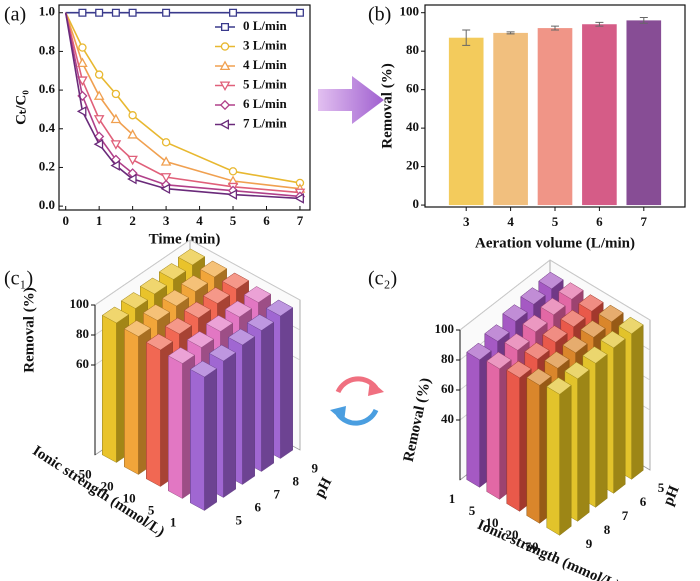  Describe the element at coordinates (379, 15) in the screenshot. I see `panel-label: (b)` at that location.